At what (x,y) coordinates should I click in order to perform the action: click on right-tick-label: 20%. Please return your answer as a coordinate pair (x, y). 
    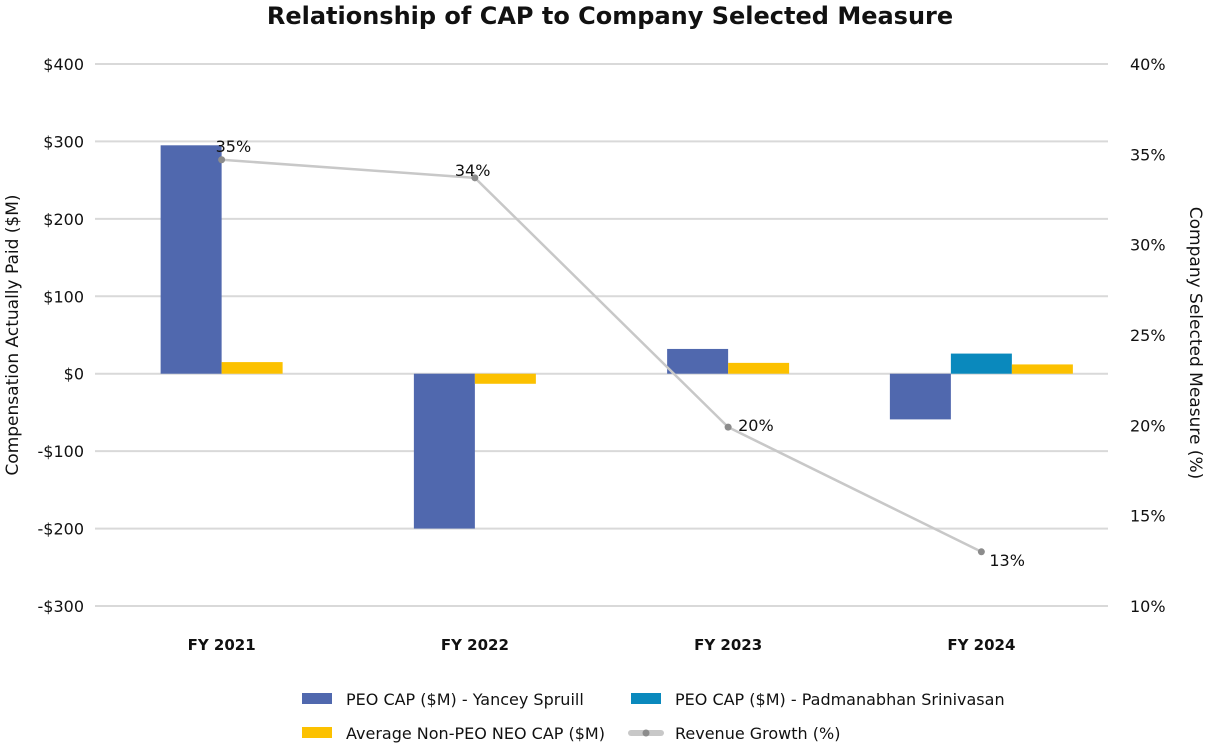
    Looking at the image, I should click on (1148, 425).